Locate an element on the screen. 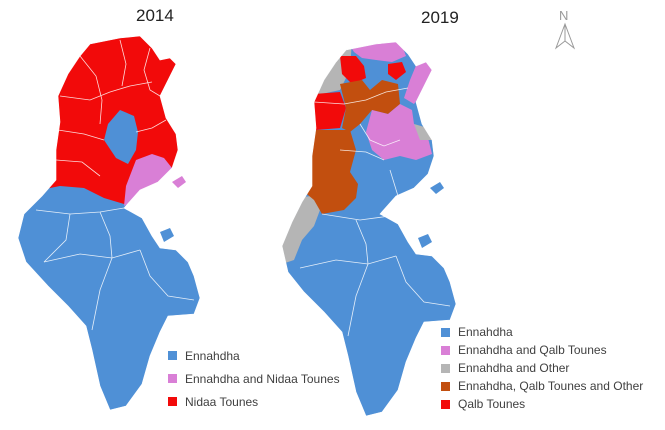 This screenshot has height=430, width=665. region-2019-red-northeast is located at coordinates (397, 71).